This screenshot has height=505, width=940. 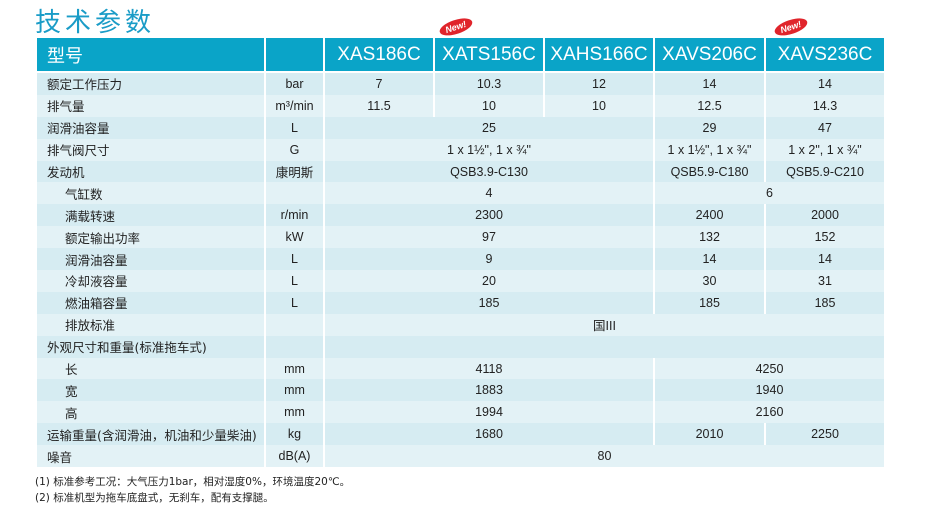 What do you see at coordinates (193, 482) in the screenshot?
I see `footnote: (1) 标准参考工况：大气压力1bar，相对湿度0%，环境温度20℃。` at bounding box center [193, 482].